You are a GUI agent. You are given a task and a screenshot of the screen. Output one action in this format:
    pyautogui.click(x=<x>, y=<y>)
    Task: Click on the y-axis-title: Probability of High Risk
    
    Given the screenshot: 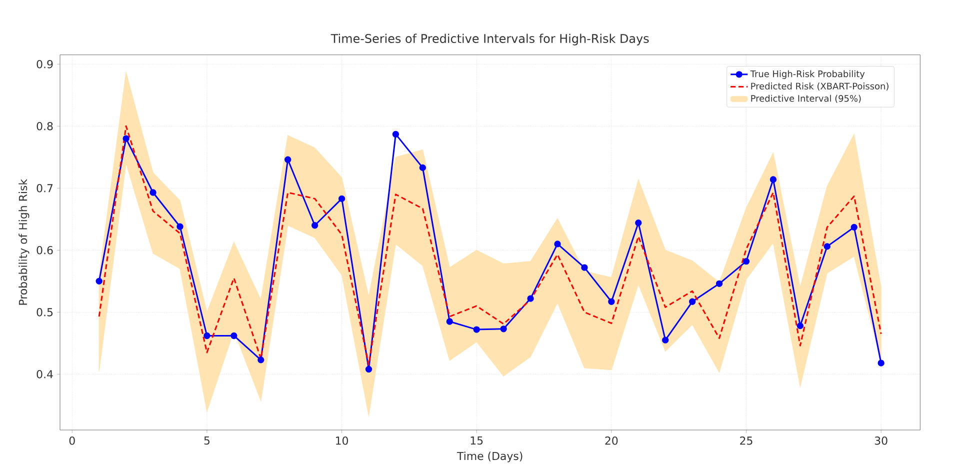 What is the action you would take?
    pyautogui.click(x=24, y=242)
    